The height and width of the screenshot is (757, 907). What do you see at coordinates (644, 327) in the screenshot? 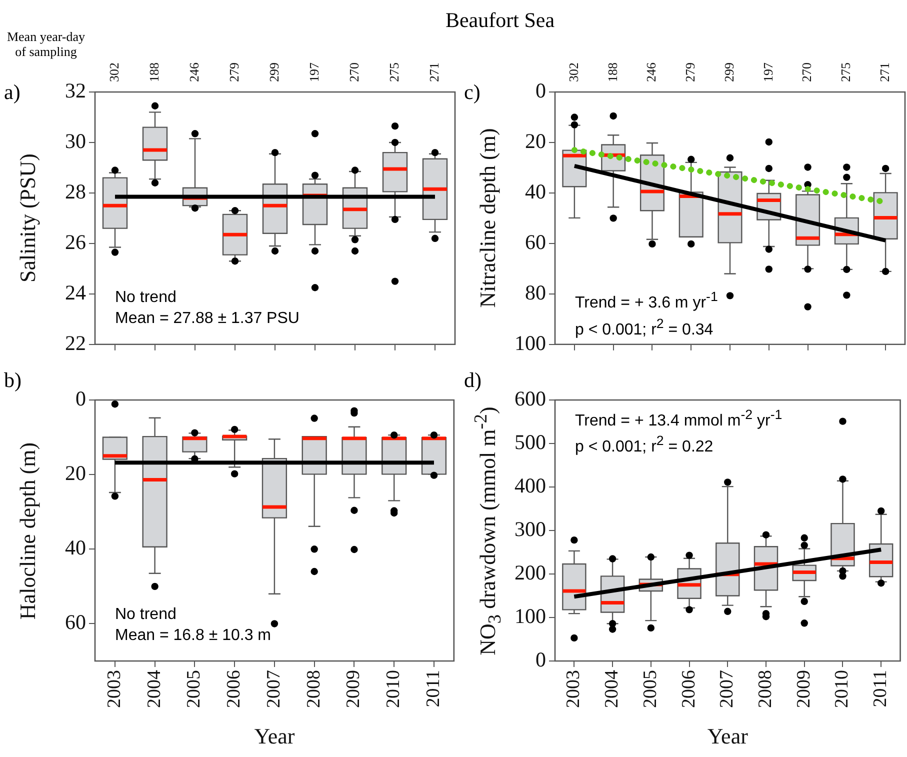
I see `annotation: p < 0.001; r$^{2}$ = 0.34` at bounding box center [644, 327].